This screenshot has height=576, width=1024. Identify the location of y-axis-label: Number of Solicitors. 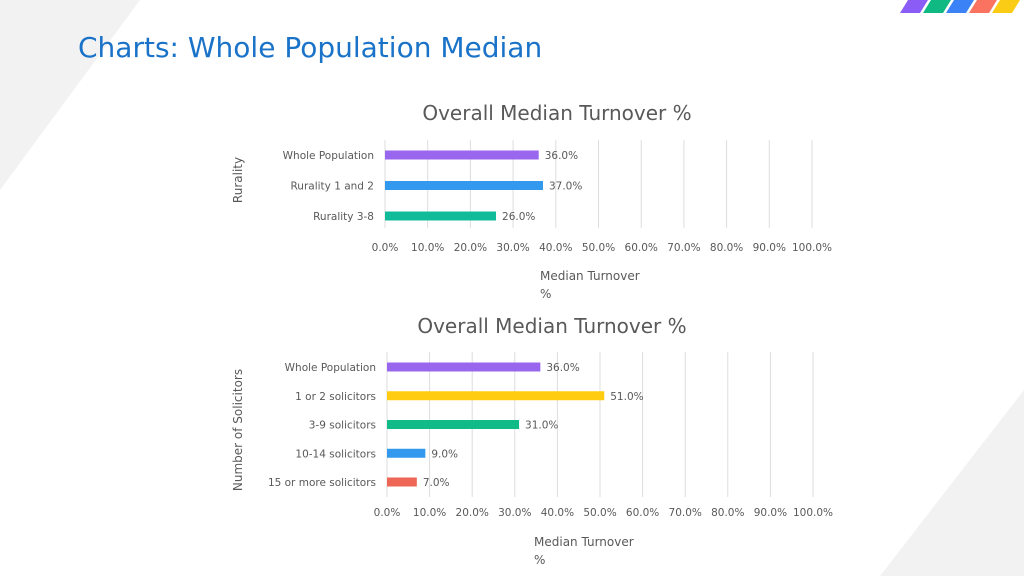
(238, 430).